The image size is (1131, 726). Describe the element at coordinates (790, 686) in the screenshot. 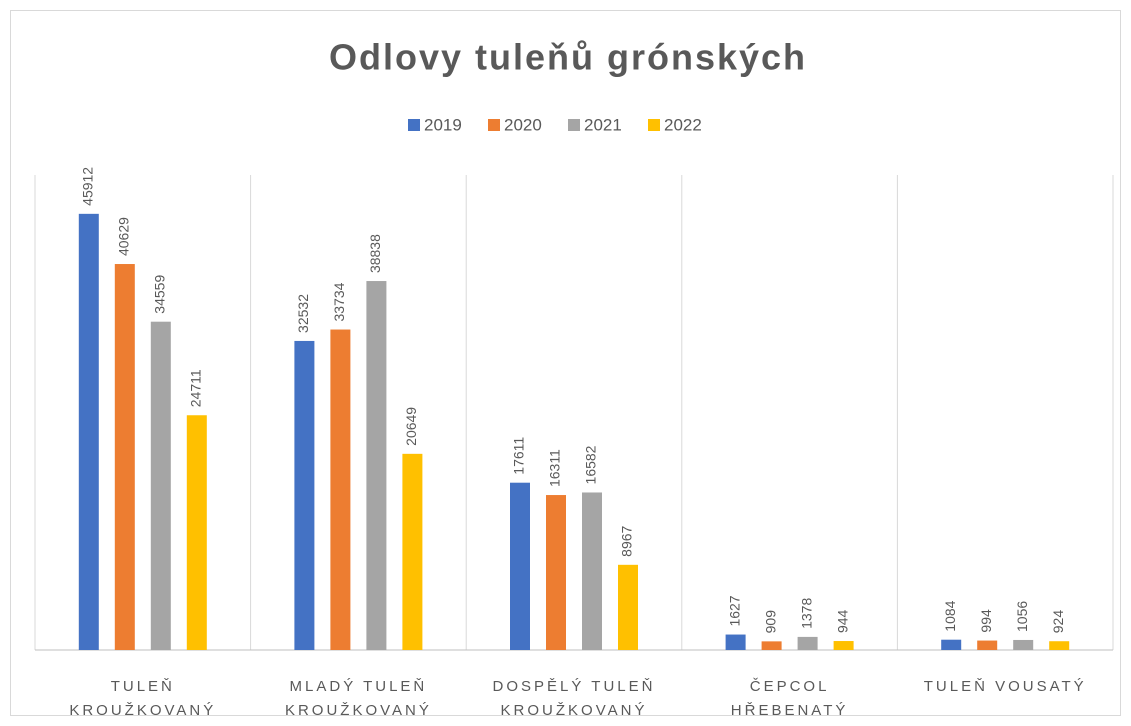

I see `x-tick-label: ČEPCOL` at that location.